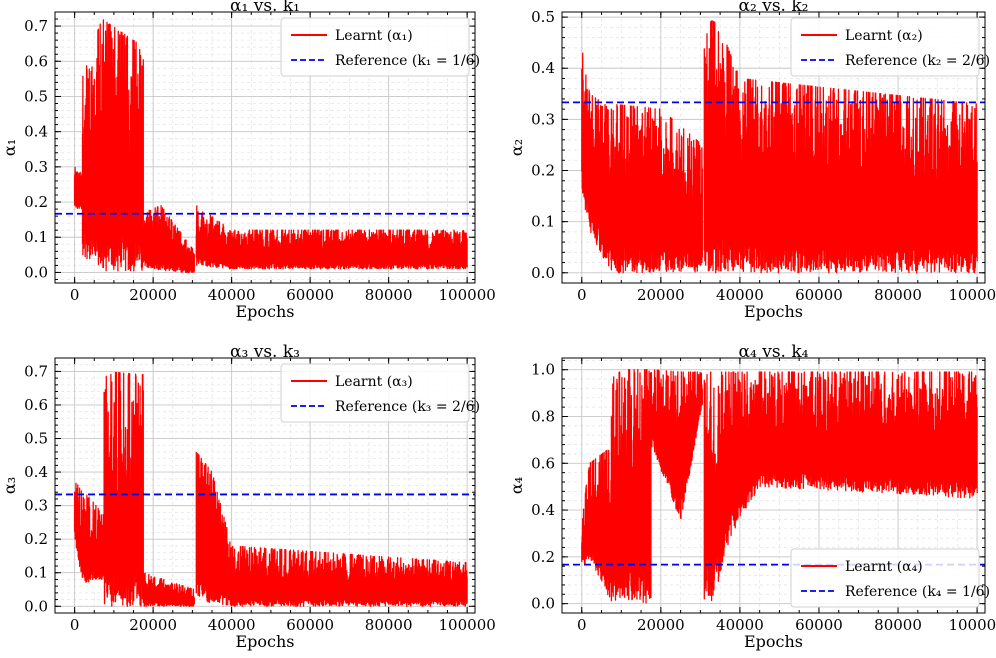 The height and width of the screenshot is (658, 996). I want to click on y-axis-label: α₄, so click(516, 485).